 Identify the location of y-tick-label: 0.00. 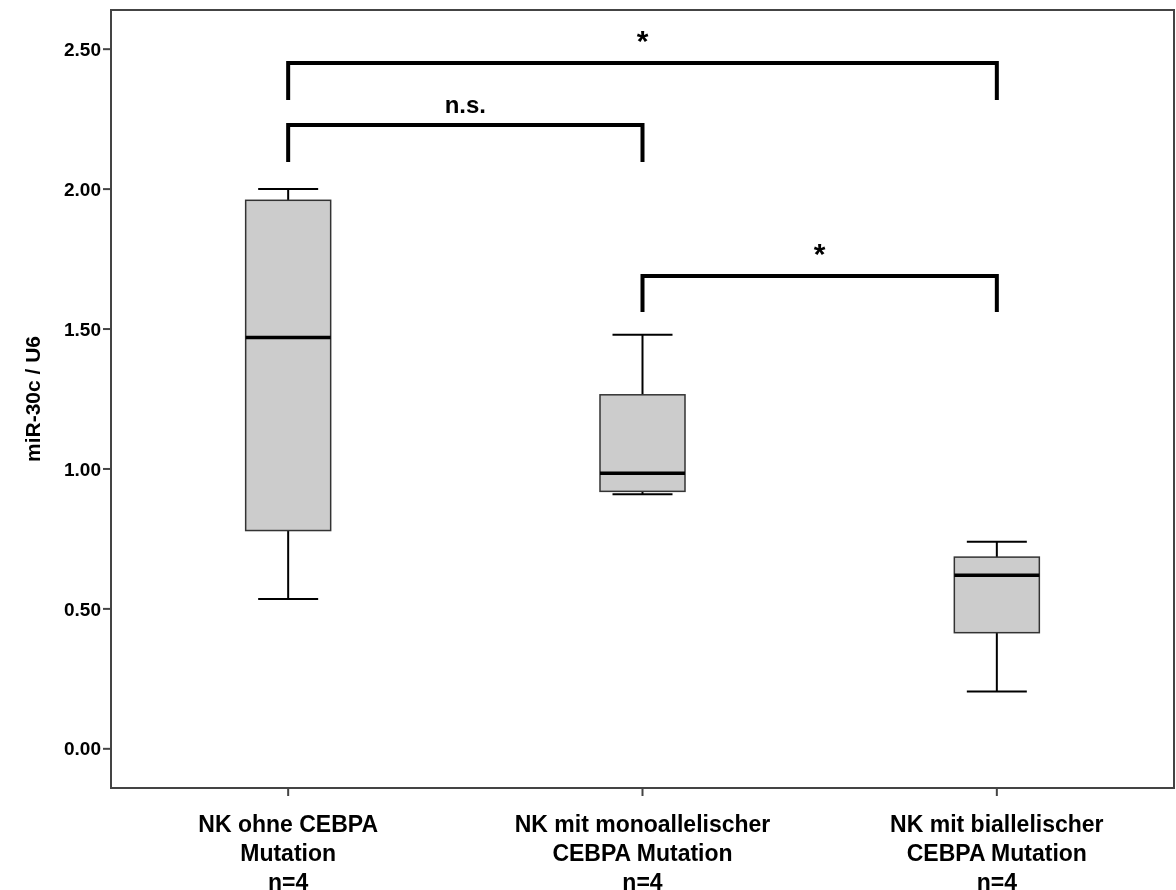
(82, 749).